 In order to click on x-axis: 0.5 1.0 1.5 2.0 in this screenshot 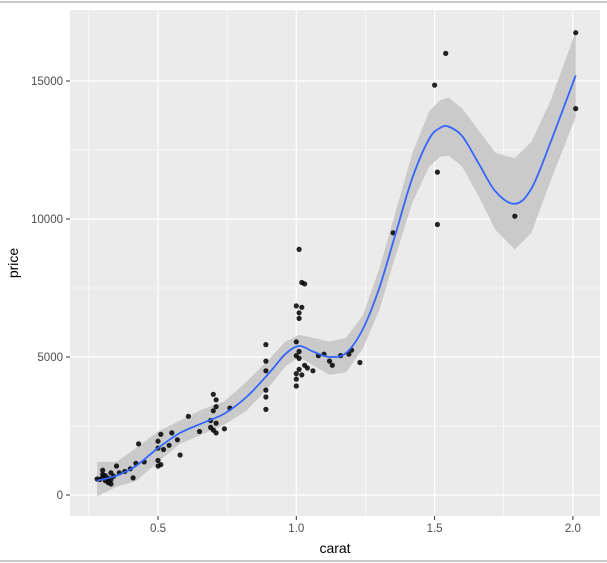, I will do `click(365, 525)`.